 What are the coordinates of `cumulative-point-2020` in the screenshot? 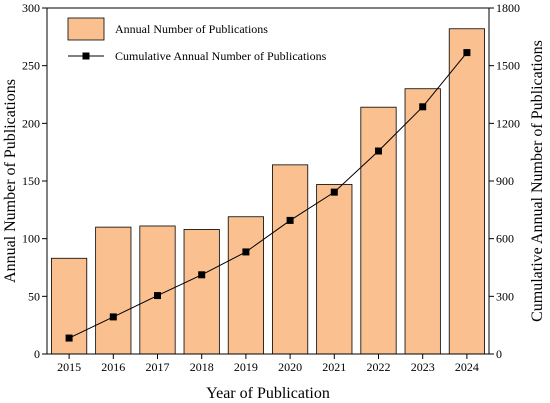 It's located at (290, 220).